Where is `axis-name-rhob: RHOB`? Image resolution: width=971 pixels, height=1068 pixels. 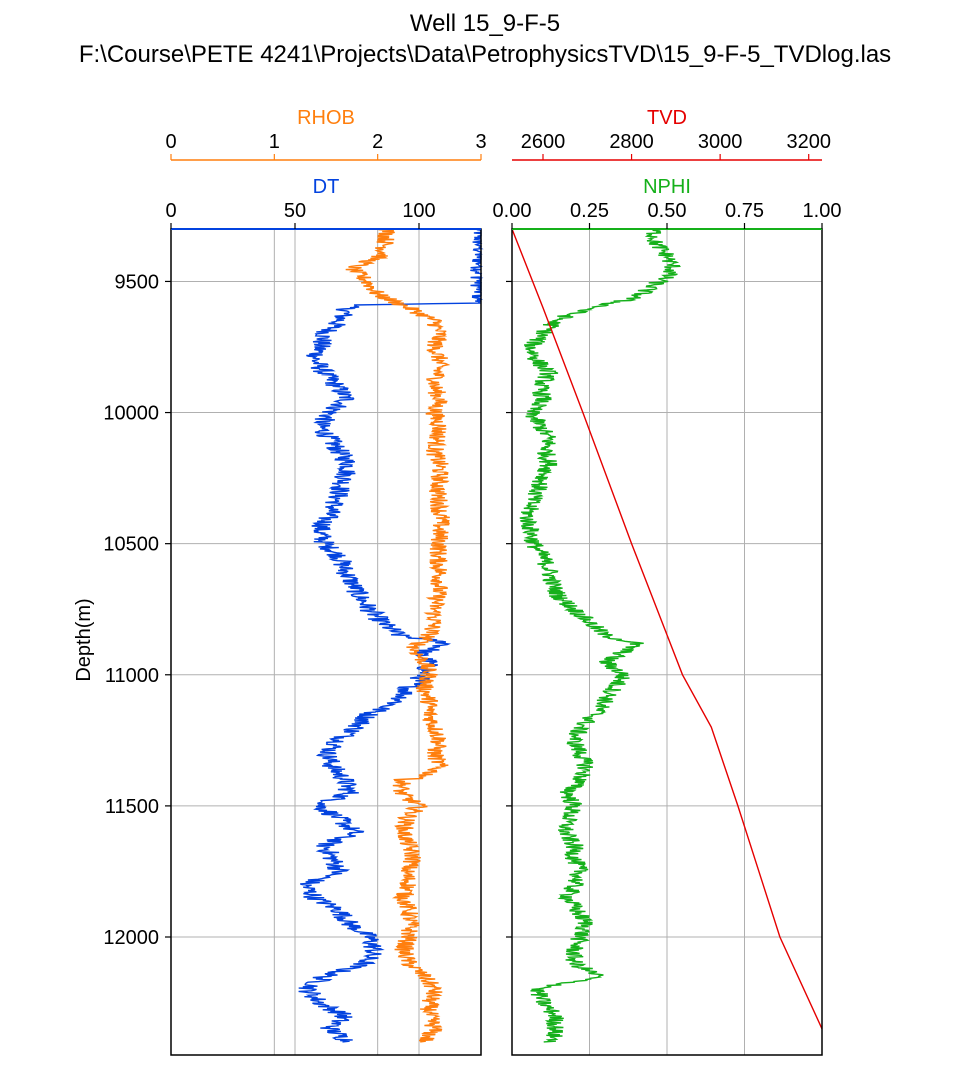
axis-name-rhob: RHOB is located at coordinates (326, 118).